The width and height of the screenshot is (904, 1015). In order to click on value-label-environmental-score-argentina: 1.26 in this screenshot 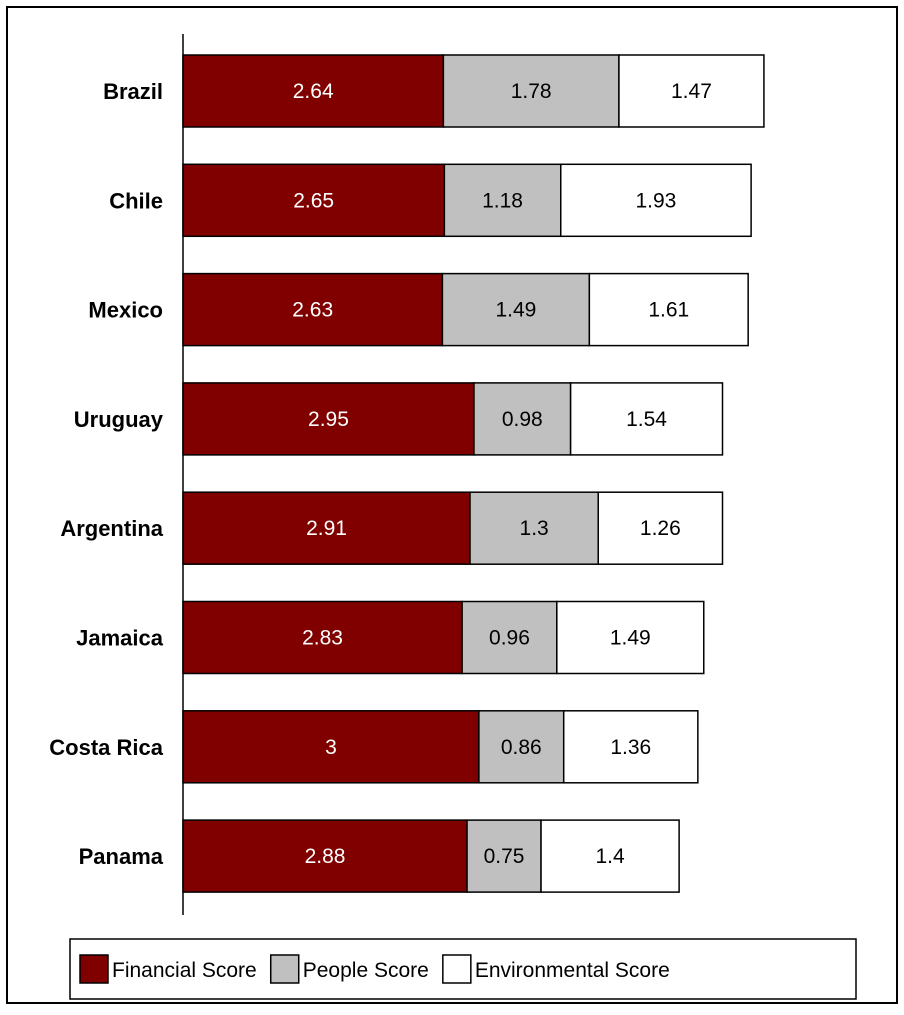, I will do `click(660, 528)`.